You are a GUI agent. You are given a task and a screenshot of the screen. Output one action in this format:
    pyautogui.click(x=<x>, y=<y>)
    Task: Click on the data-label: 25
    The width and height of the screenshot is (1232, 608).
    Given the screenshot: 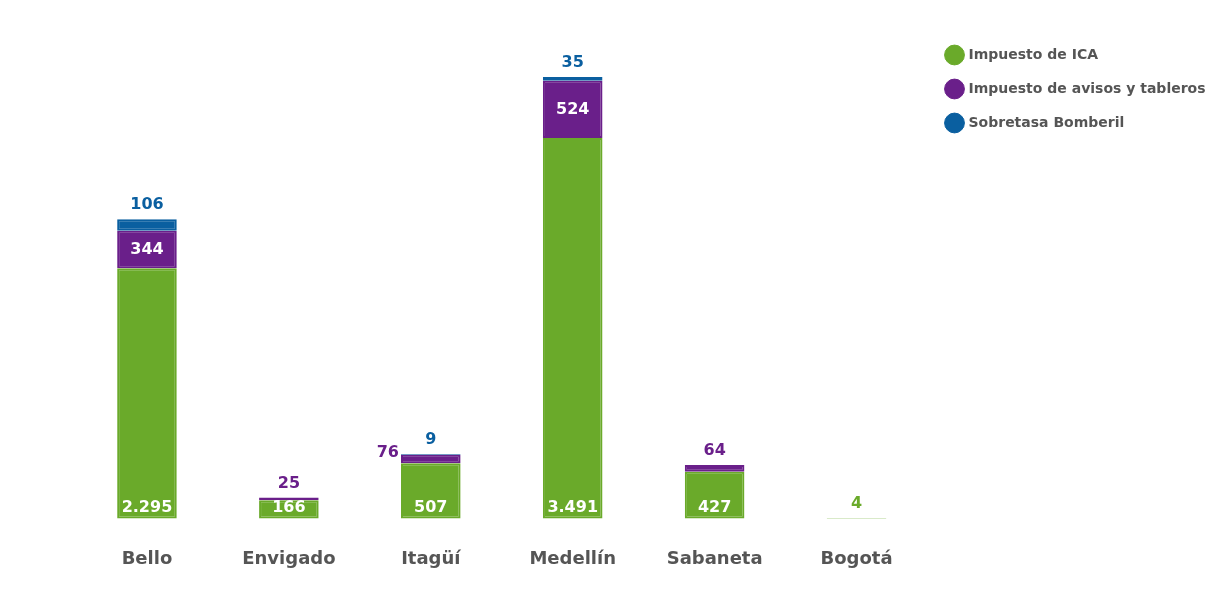 What is the action you would take?
    pyautogui.click(x=289, y=482)
    